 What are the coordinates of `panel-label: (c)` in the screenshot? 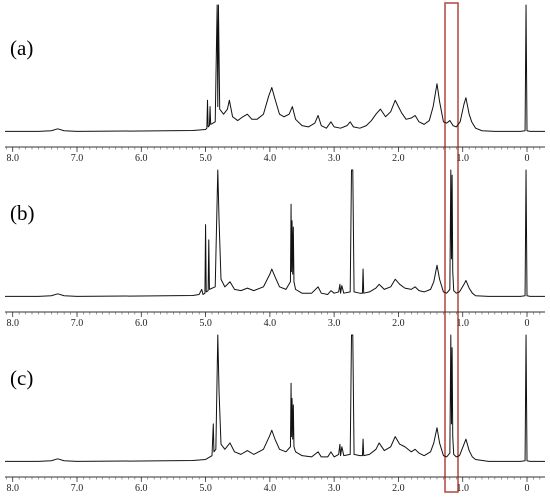 It's located at (21, 378).